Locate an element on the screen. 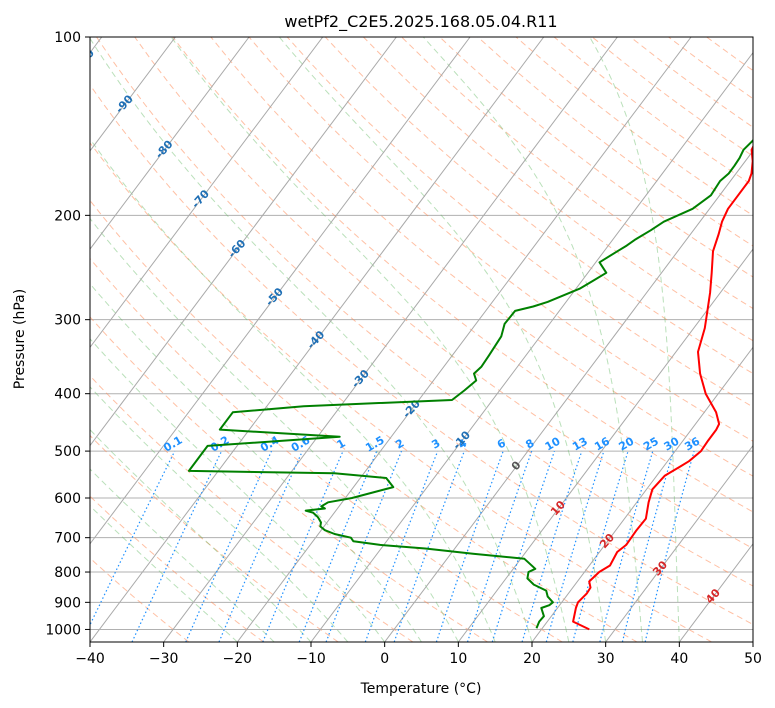 The width and height of the screenshot is (775, 708). x-tick-label: 40 is located at coordinates (679, 659).